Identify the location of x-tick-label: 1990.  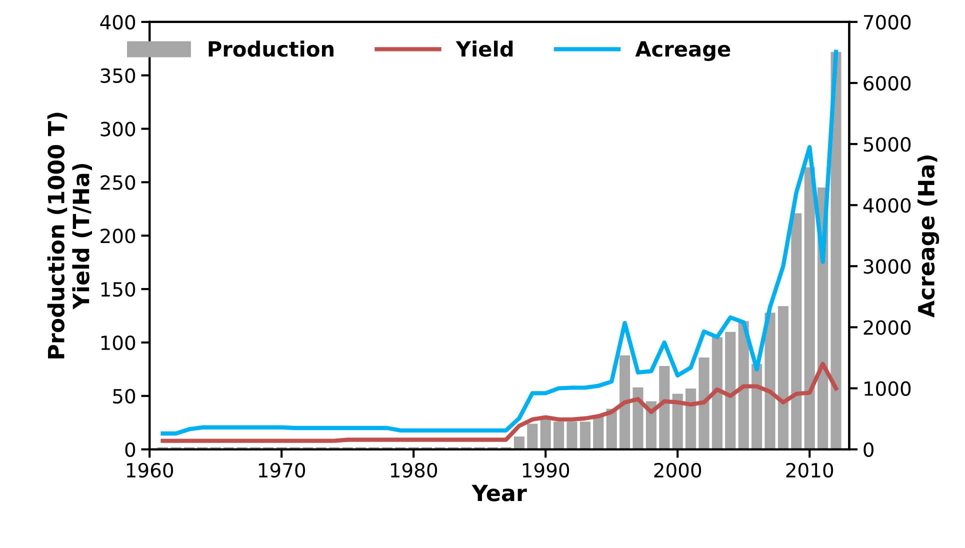
(546, 470).